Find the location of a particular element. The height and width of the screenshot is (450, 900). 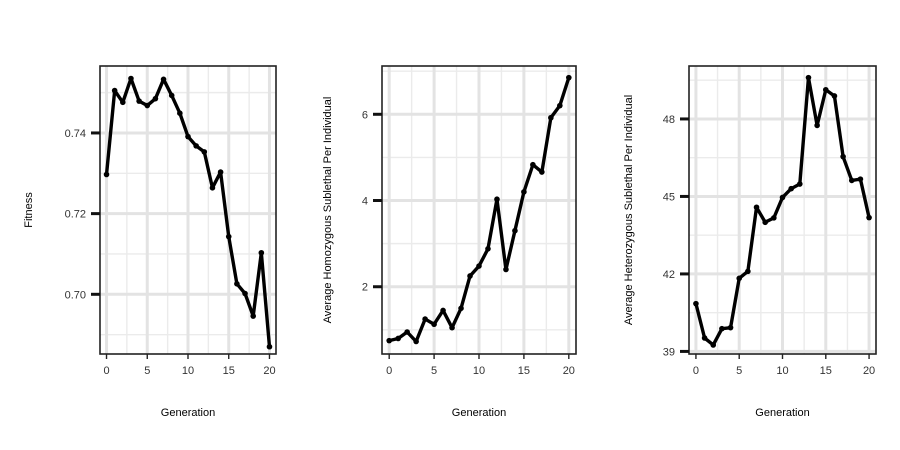

y-tick-label: 4 is located at coordinates (365, 202).